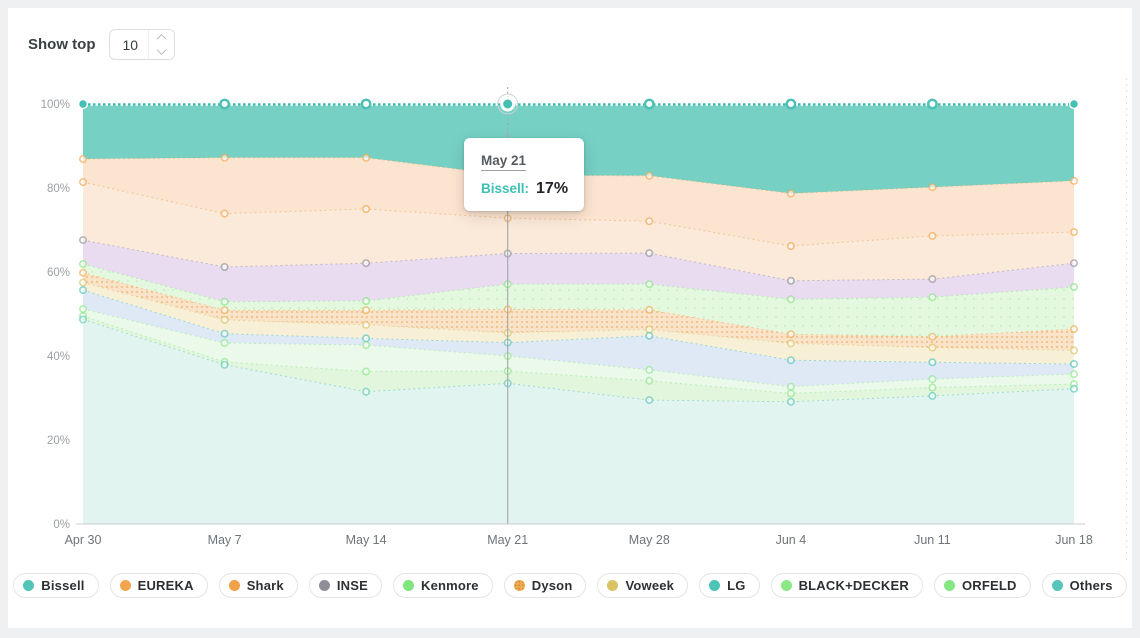 The image size is (1140, 638). I want to click on area-kenmore, so click(578, 300).